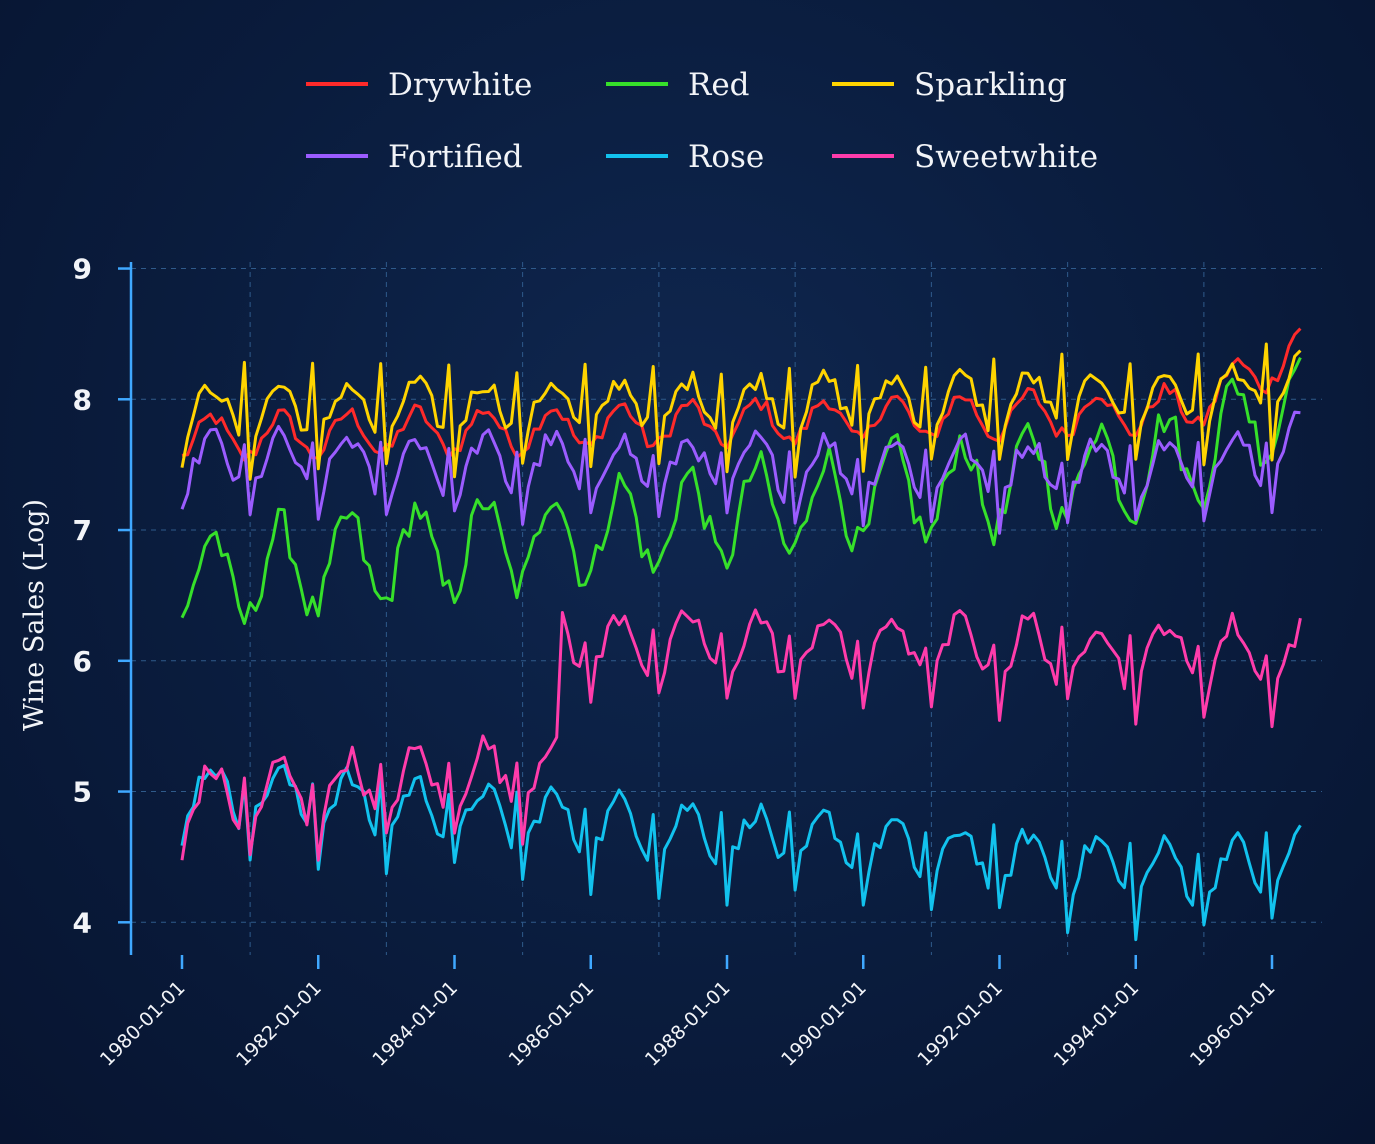  What do you see at coordinates (1006, 157) in the screenshot?
I see `legend-label: Sweetwhite` at bounding box center [1006, 157].